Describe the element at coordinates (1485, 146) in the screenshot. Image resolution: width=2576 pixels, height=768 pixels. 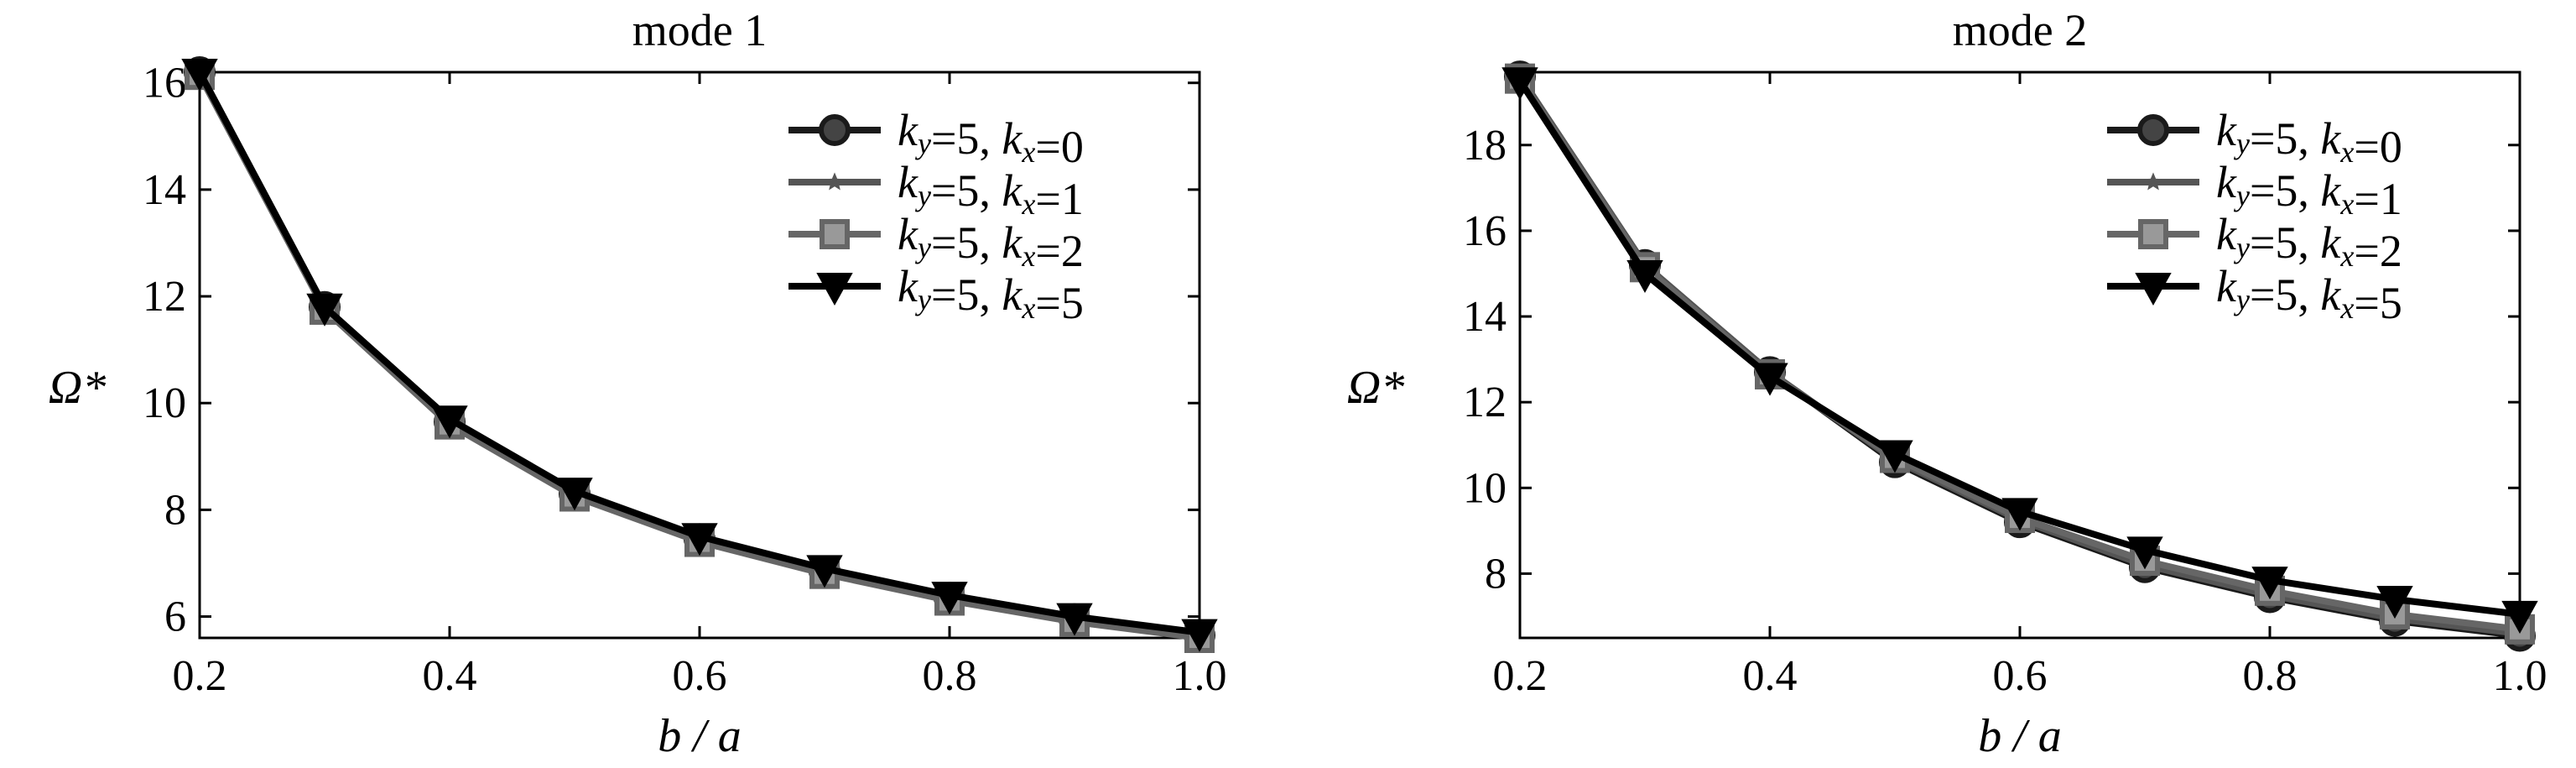
I see `y-tick-label: 18` at that location.